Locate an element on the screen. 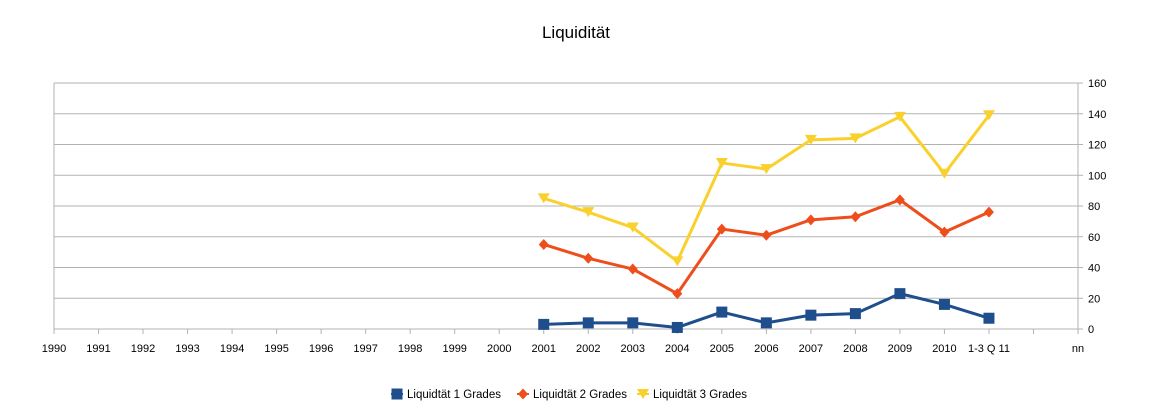 This screenshot has height=415, width=1152. x-tick-label: 2002 is located at coordinates (588, 349).